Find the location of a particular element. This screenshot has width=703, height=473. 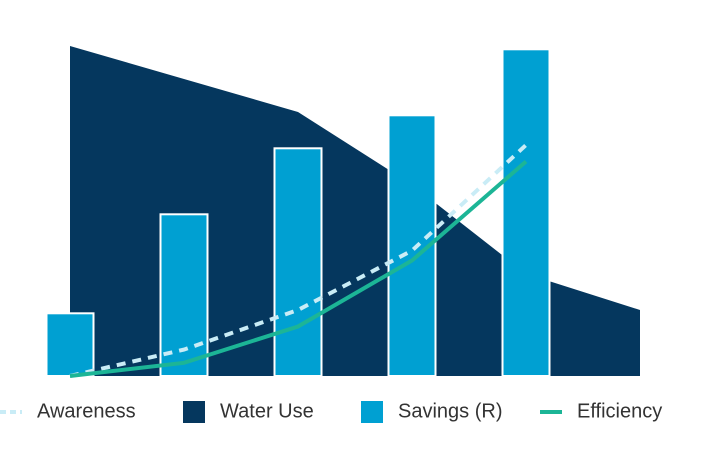

legend-label: Awareness is located at coordinates (86, 411).